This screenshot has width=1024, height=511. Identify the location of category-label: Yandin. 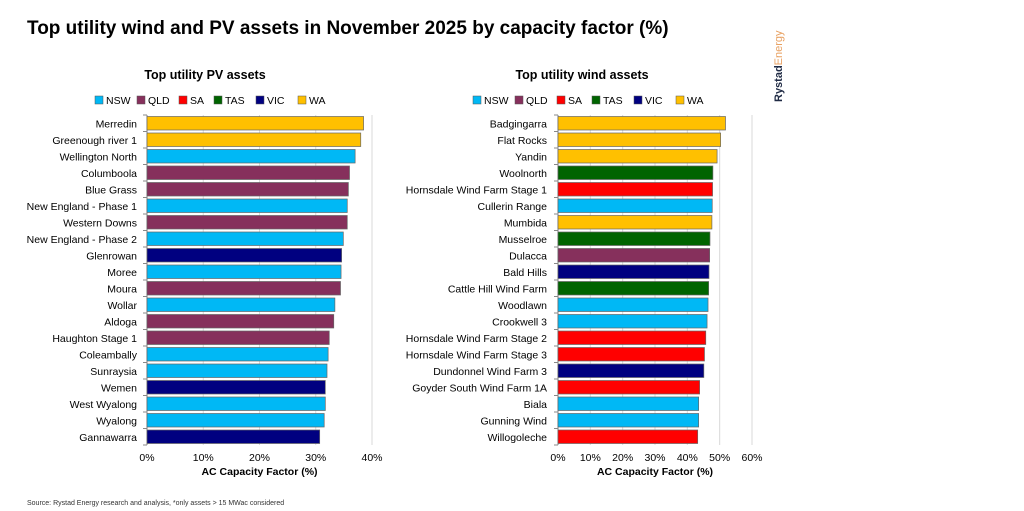
(531, 157).